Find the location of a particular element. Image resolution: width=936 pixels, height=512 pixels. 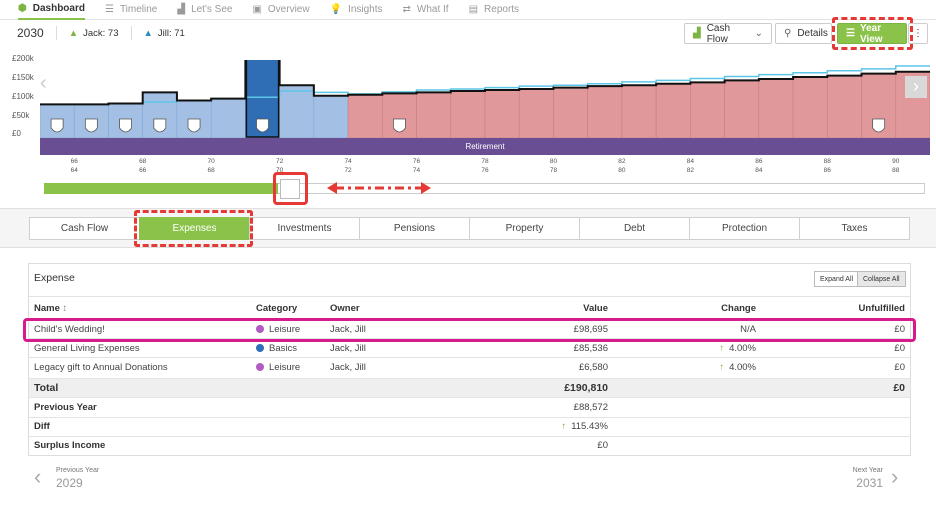

next-year-label: Next Year is located at coordinates (867, 470).